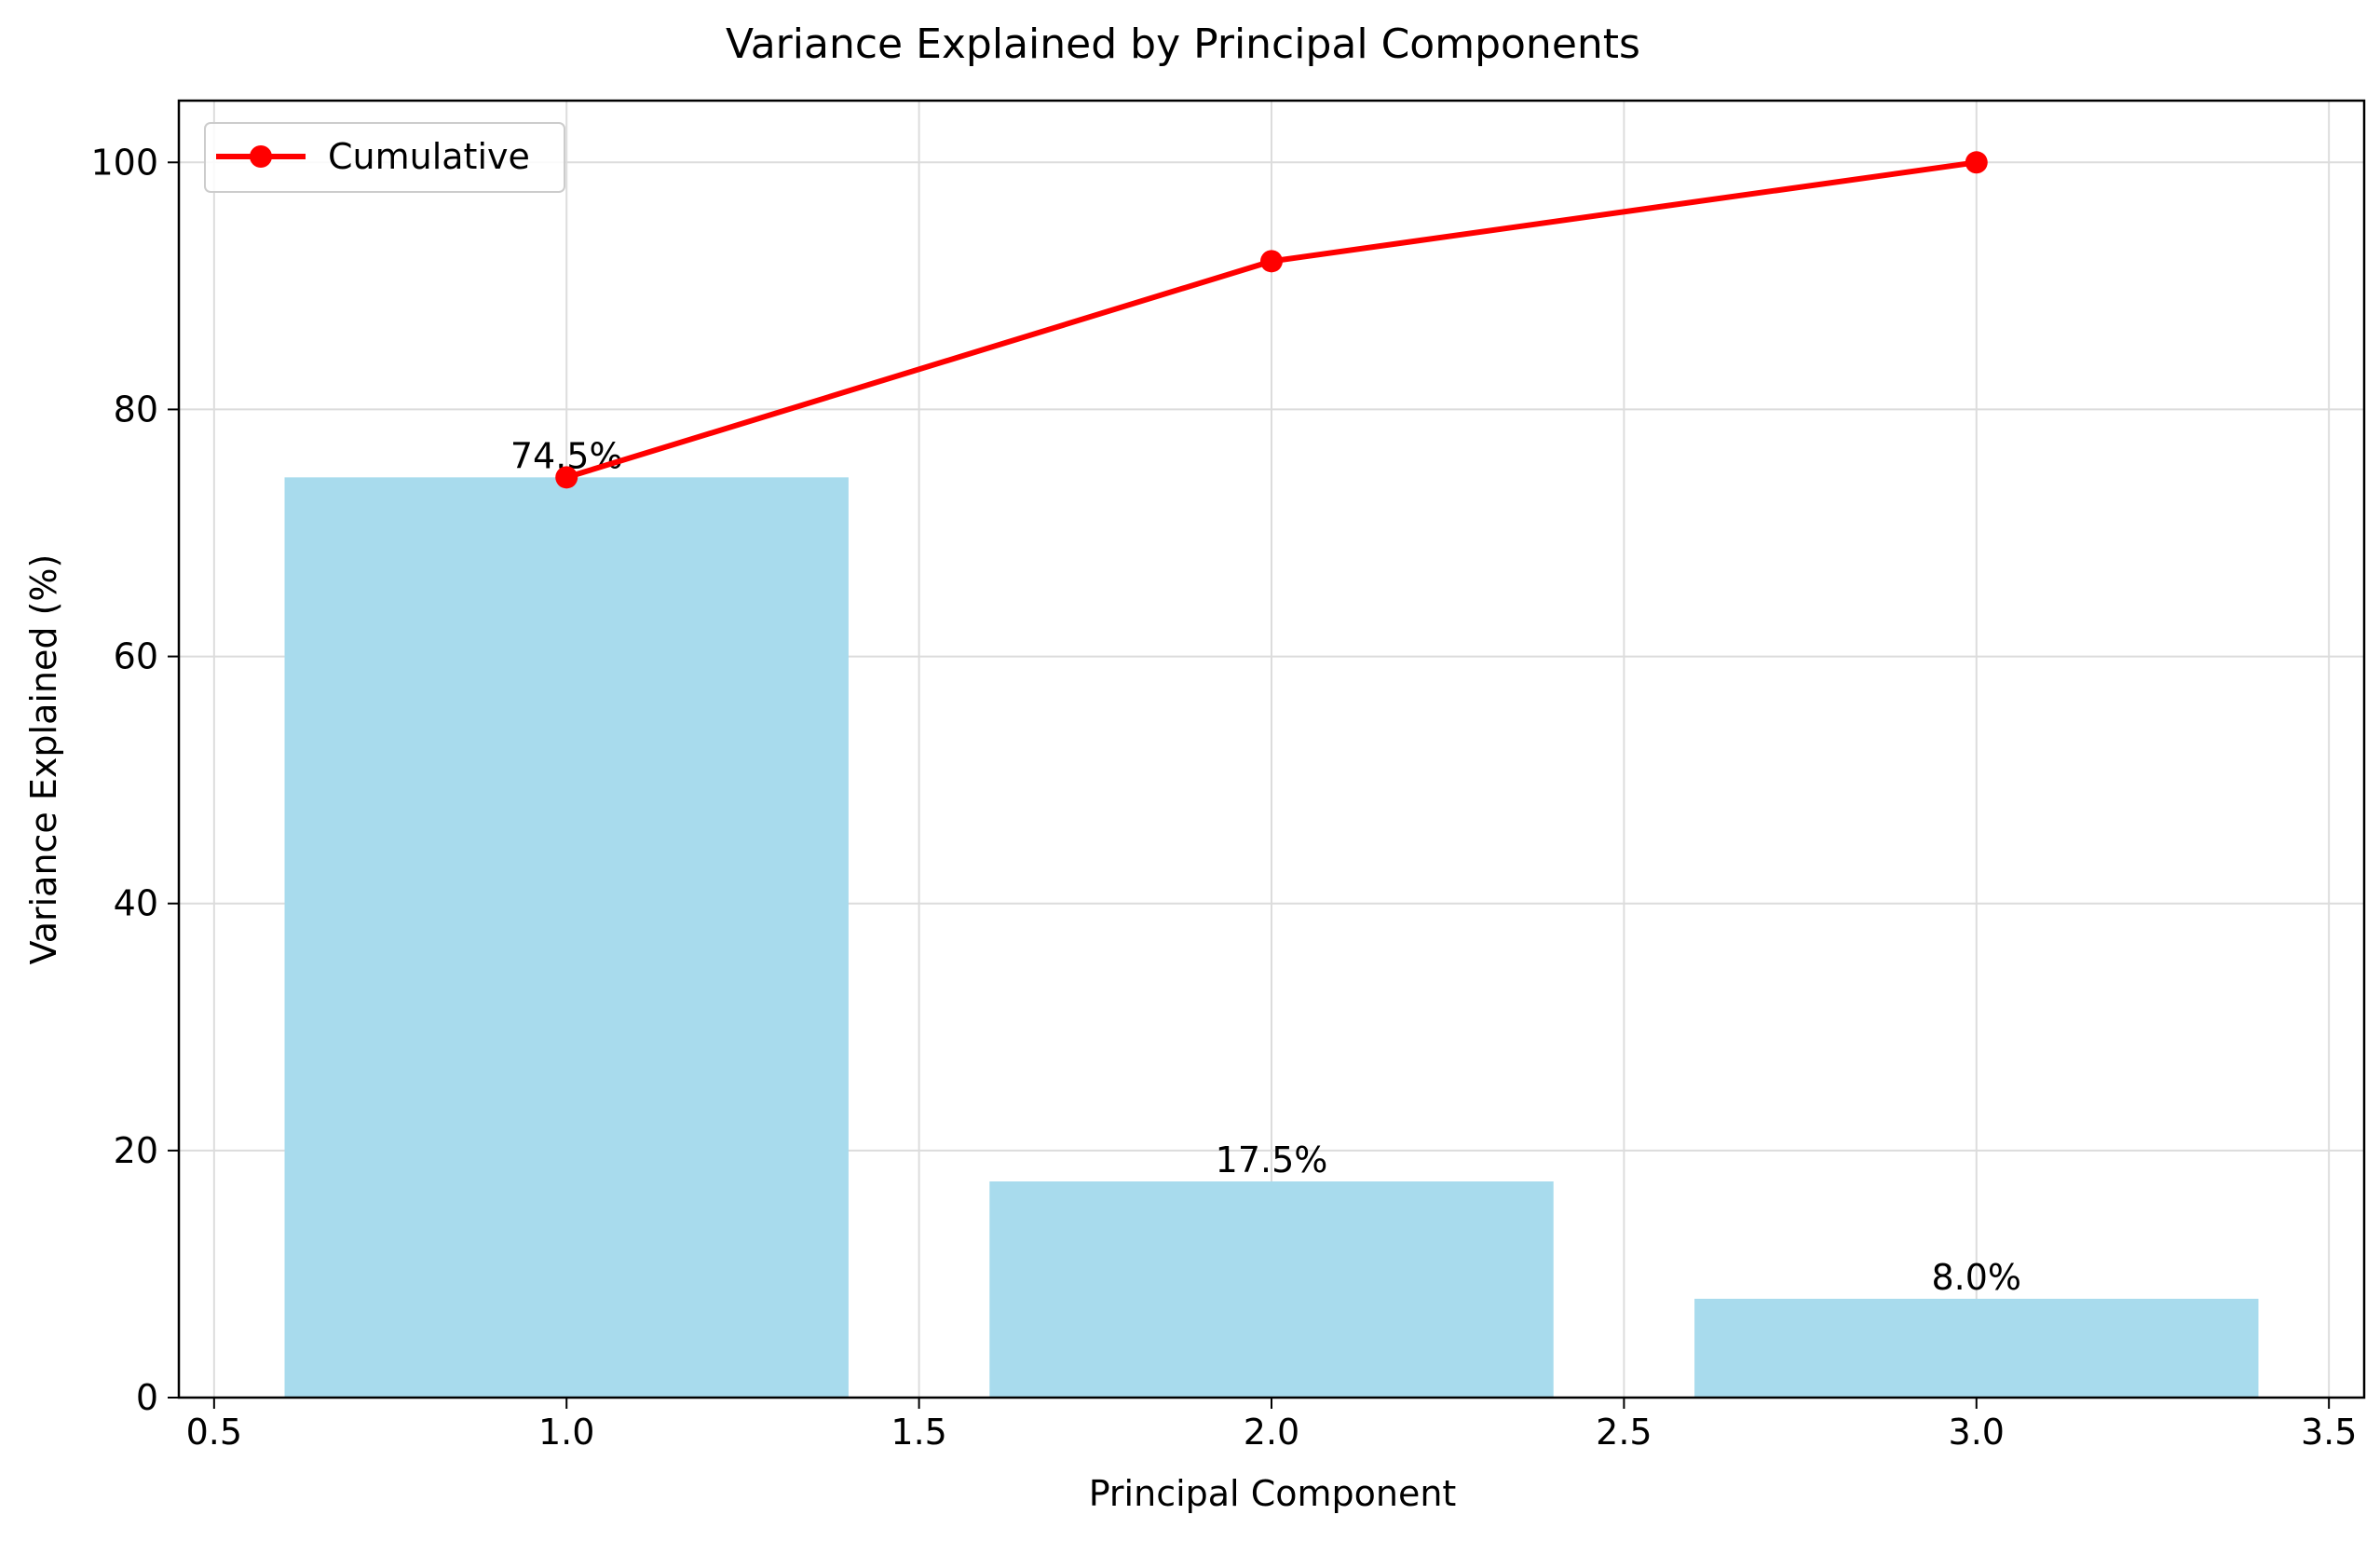 The width and height of the screenshot is (2380, 1542). What do you see at coordinates (261, 156) in the screenshot?
I see `legend-marker-swatch` at bounding box center [261, 156].